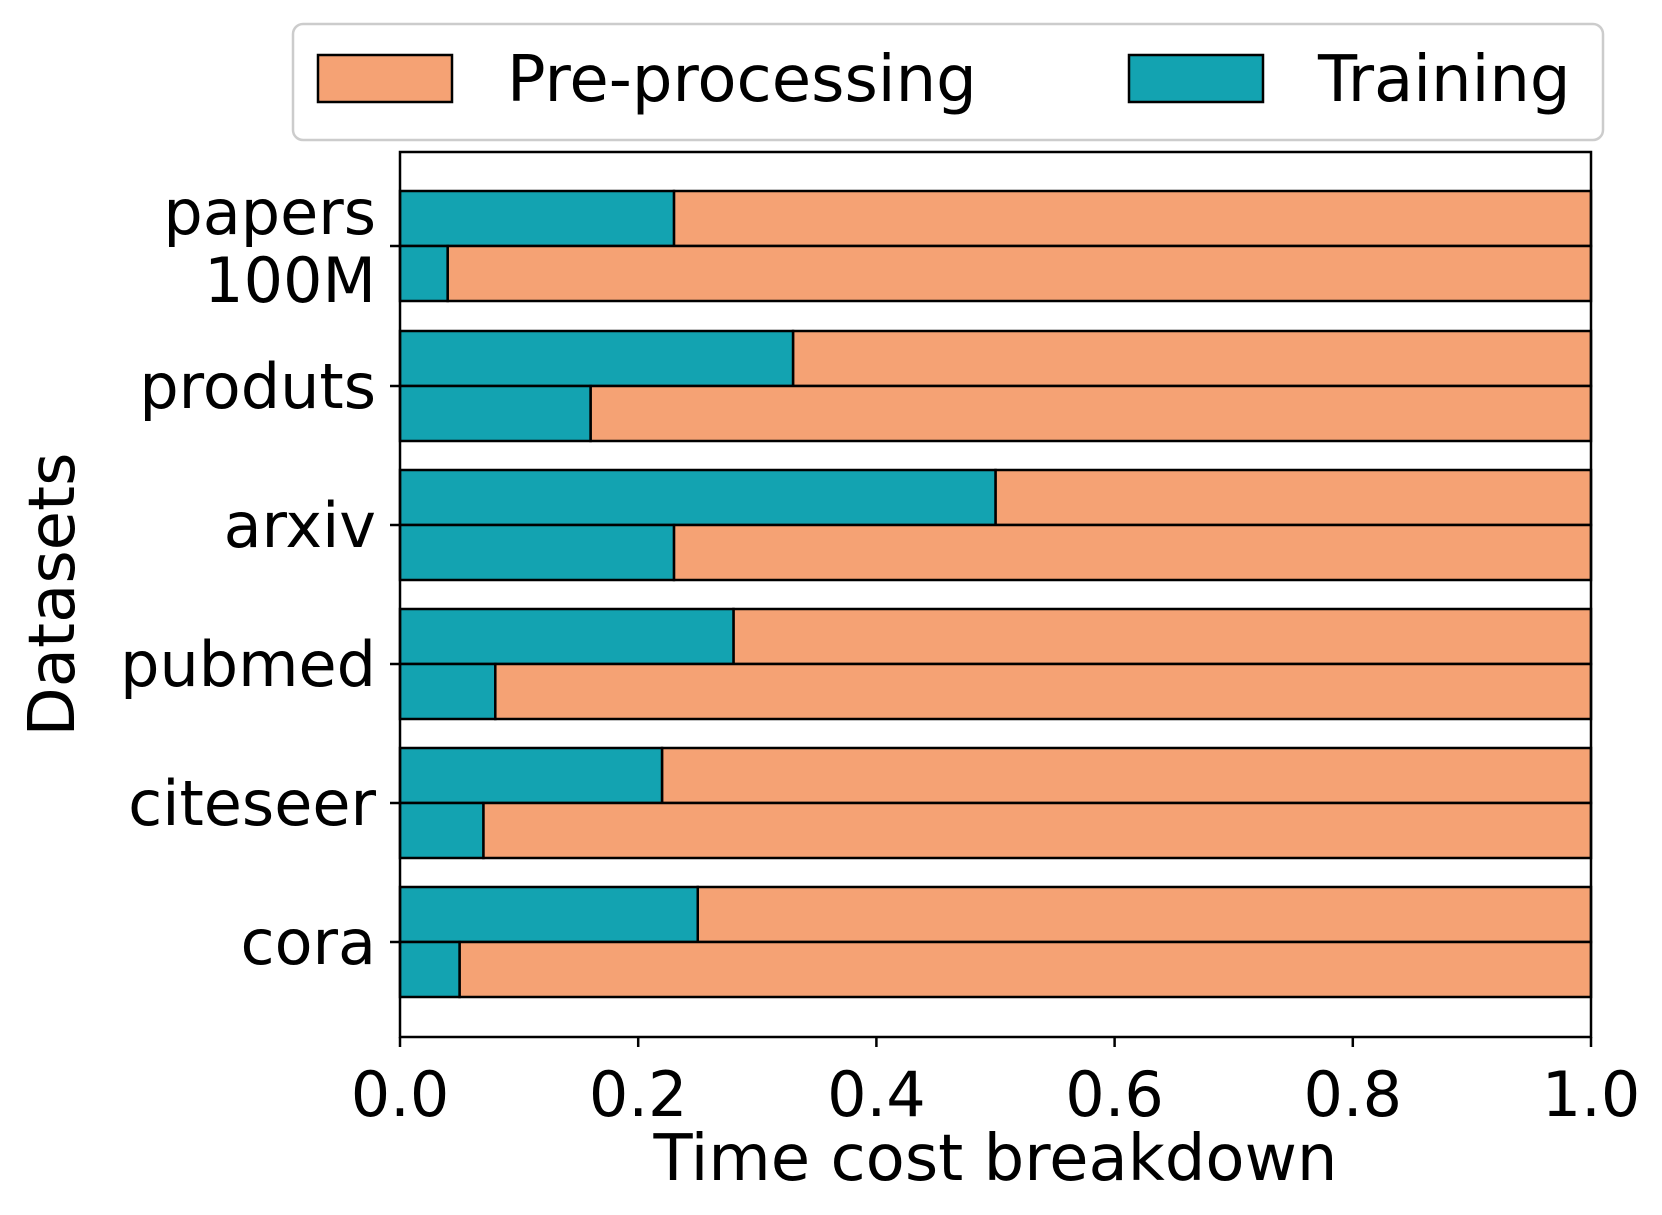 This screenshot has width=1662, height=1215. What do you see at coordinates (447, 691) in the screenshot?
I see `bar-training-4-lower` at bounding box center [447, 691].